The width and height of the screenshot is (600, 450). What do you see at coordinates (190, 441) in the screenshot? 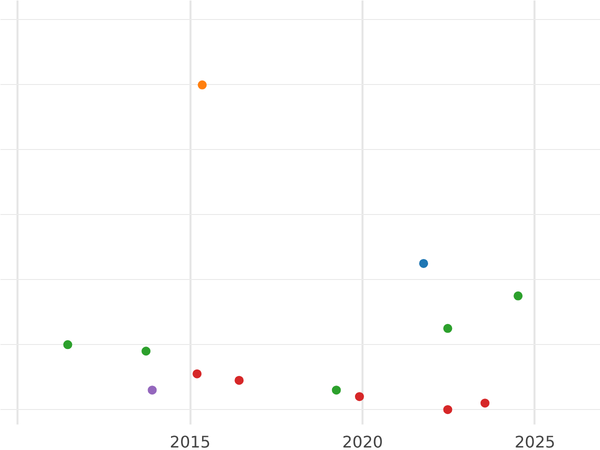
I see `x-tick-label: 2015` at bounding box center [190, 441].